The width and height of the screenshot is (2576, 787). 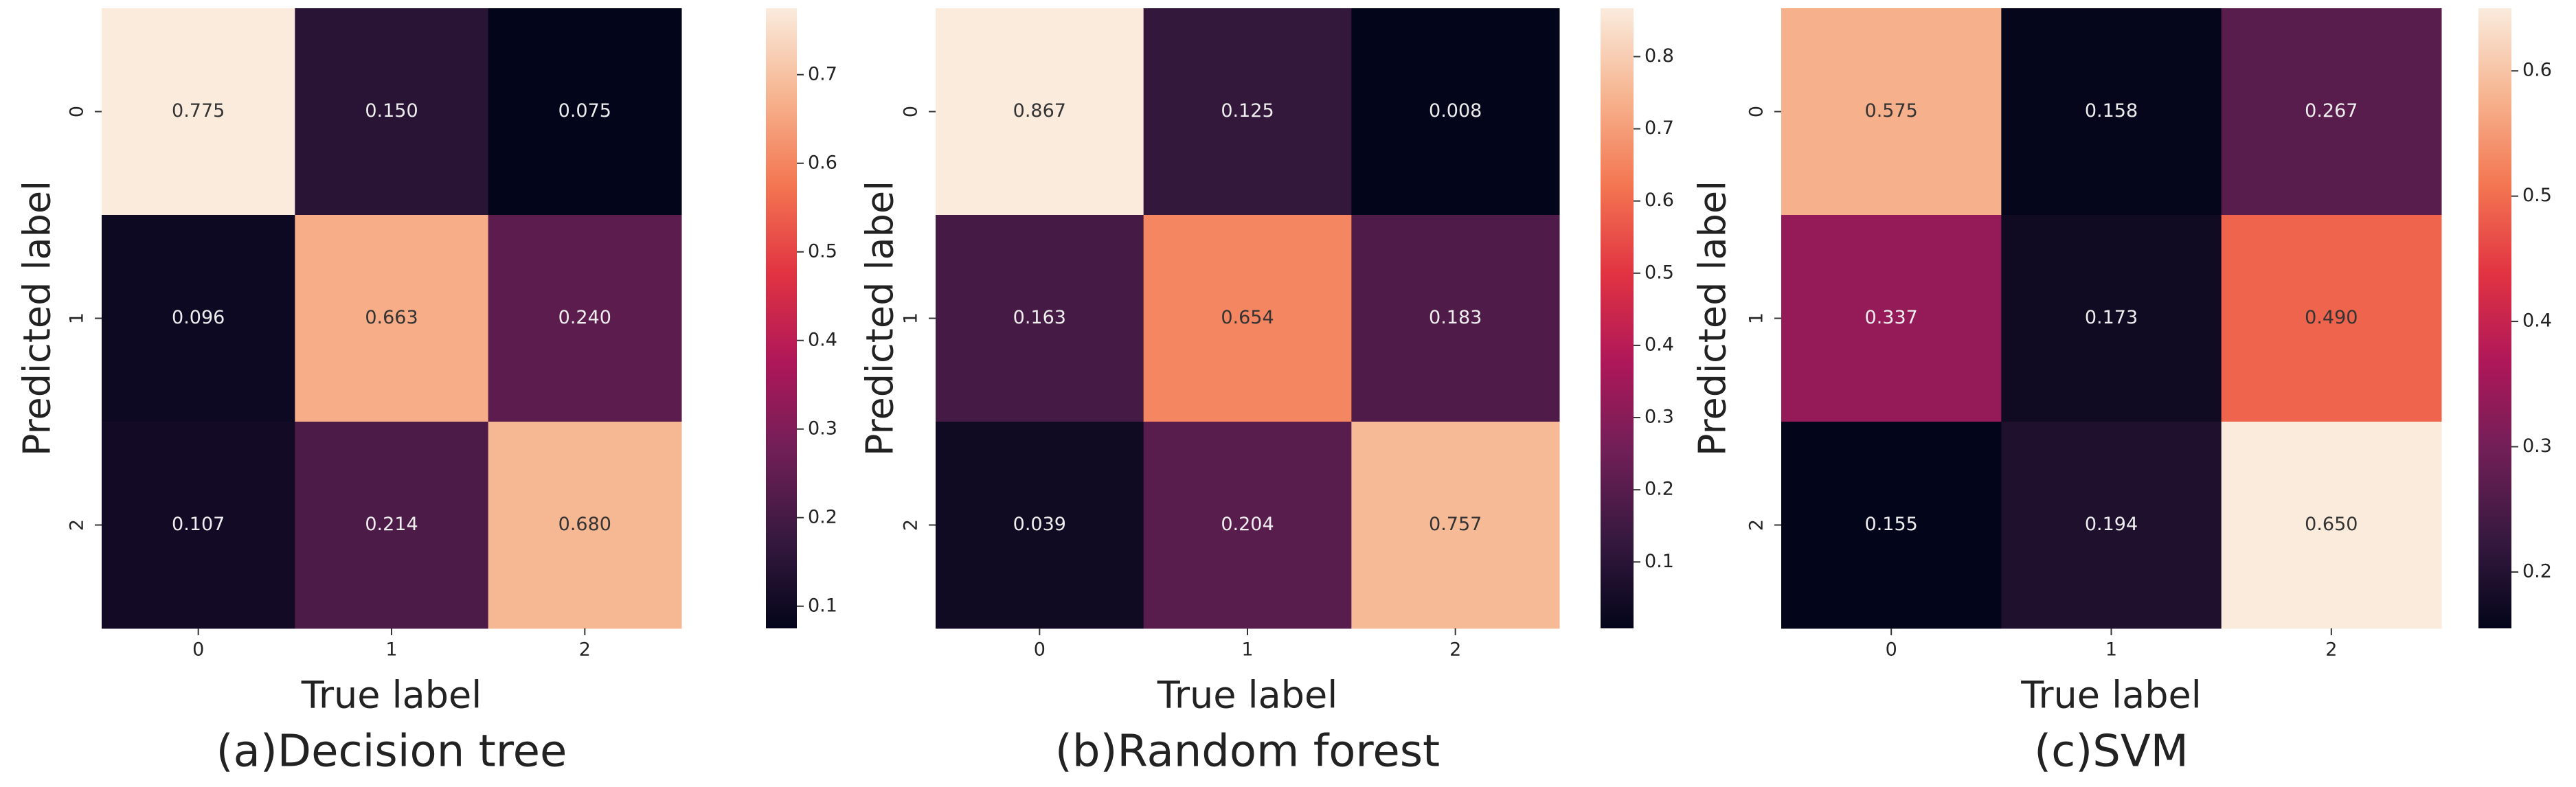 What do you see at coordinates (1659, 56) in the screenshot?
I see `colorbar-tick-label: 0.8` at bounding box center [1659, 56].